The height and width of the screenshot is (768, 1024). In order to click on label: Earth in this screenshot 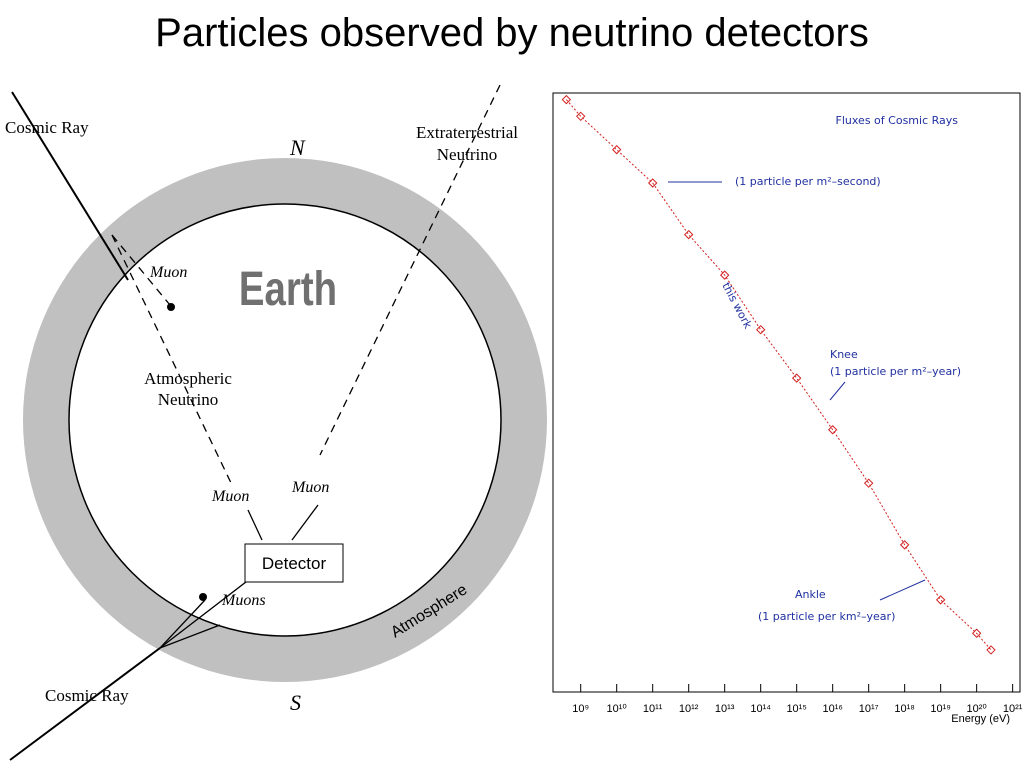, I will do `click(288, 289)`.